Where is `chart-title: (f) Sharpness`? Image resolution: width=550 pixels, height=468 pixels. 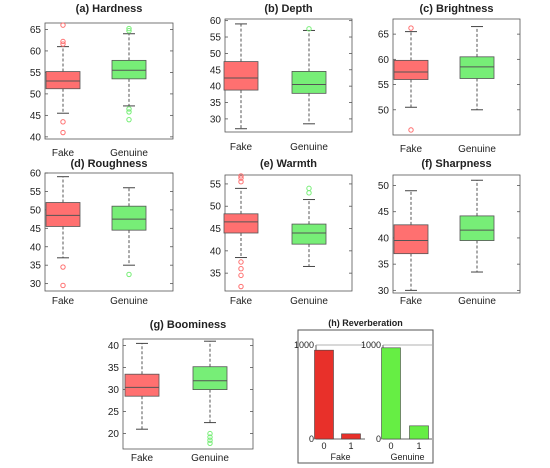
chart-title: (f) Sharpness is located at coordinates (456, 164).